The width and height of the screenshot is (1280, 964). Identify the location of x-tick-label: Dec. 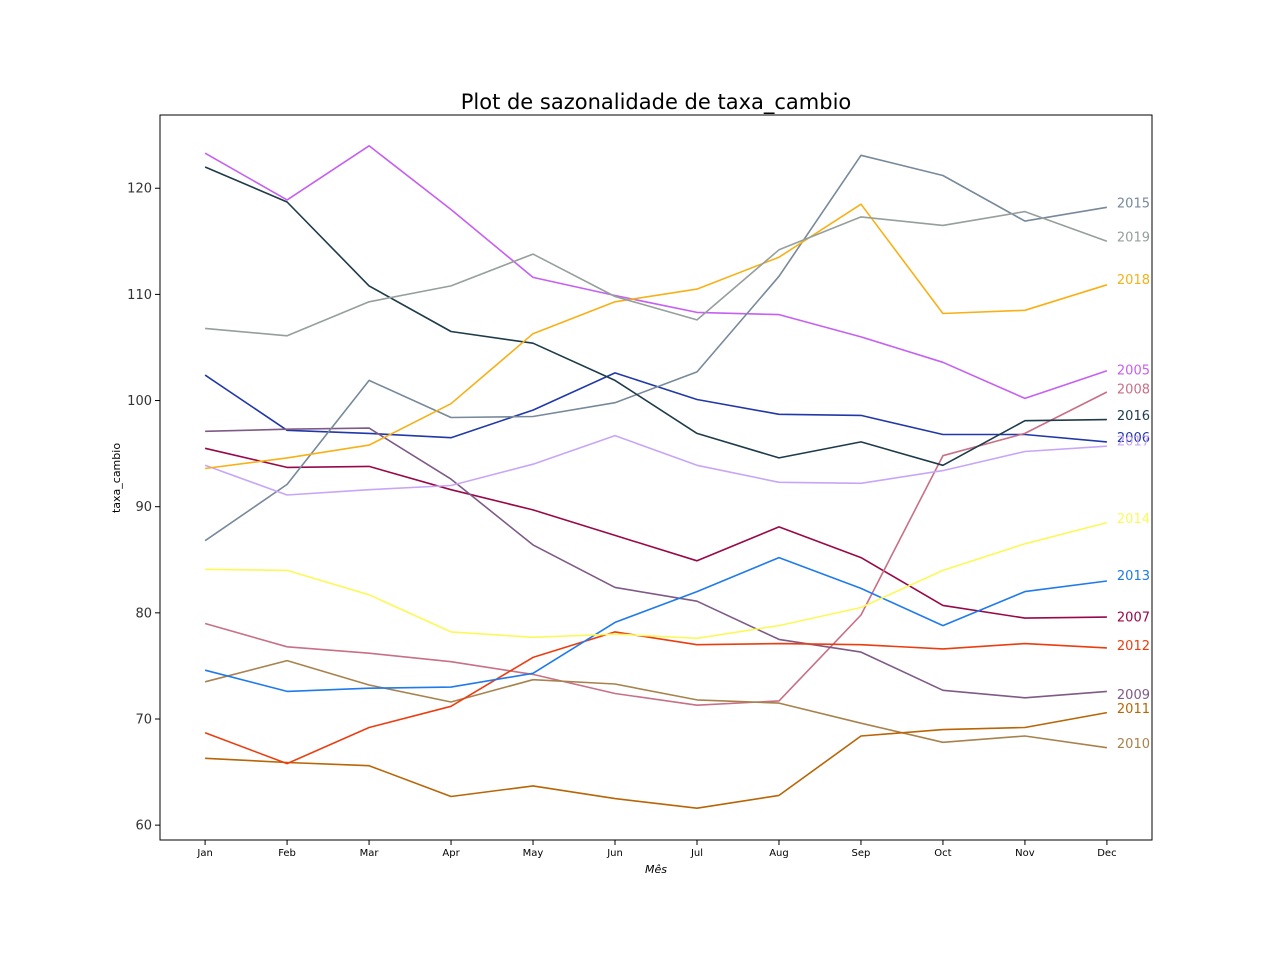
(1106, 853).